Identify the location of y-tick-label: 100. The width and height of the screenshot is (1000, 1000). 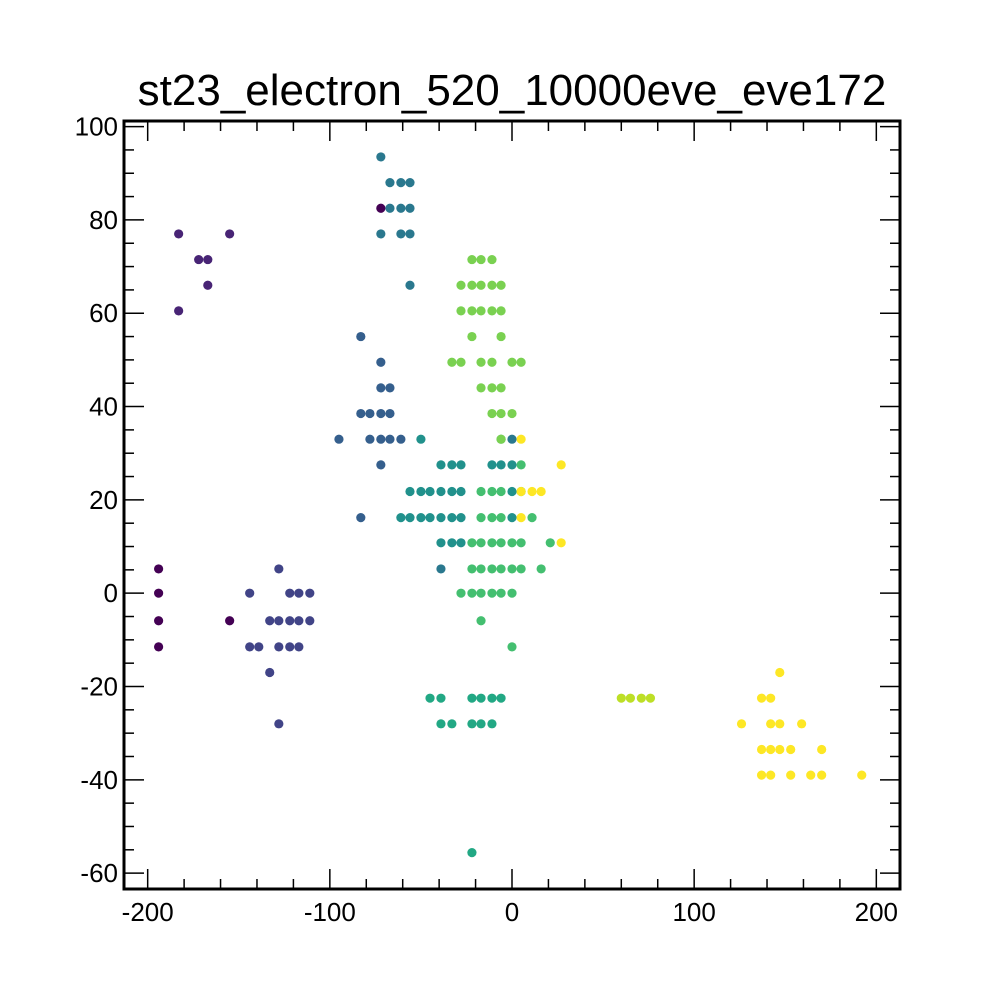
(96, 127).